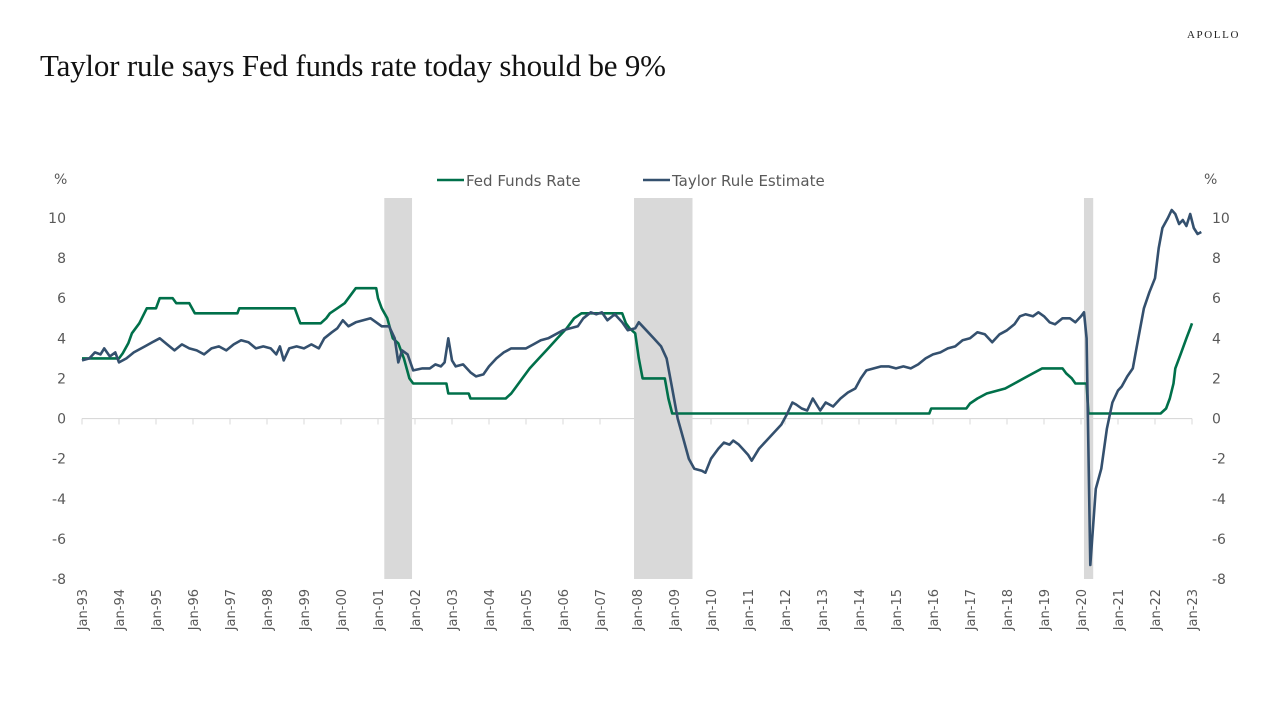  Describe the element at coordinates (1008, 610) in the screenshot. I see `x-tick-label: Jan-18` at that location.